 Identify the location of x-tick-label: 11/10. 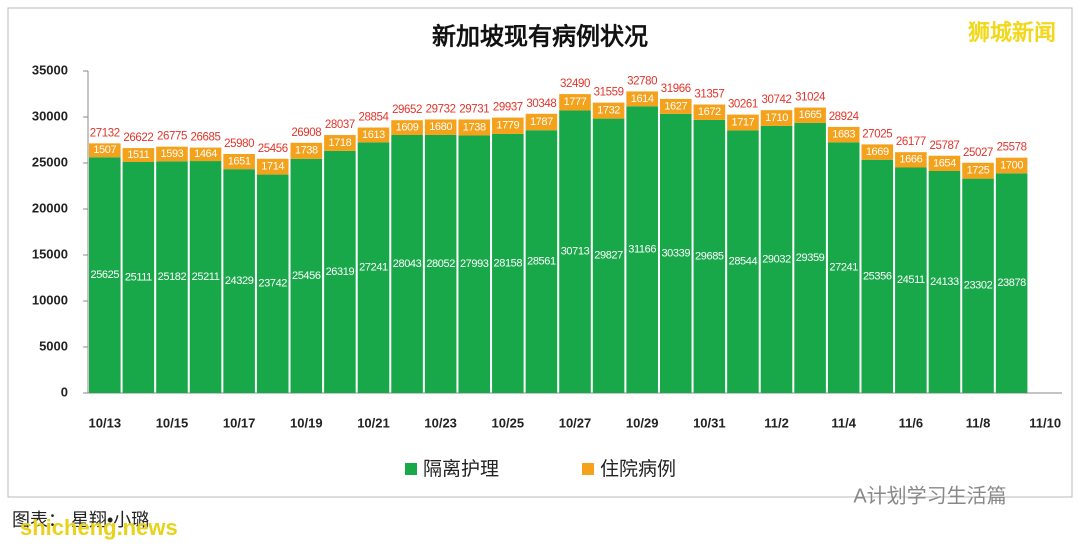
(1045, 422).